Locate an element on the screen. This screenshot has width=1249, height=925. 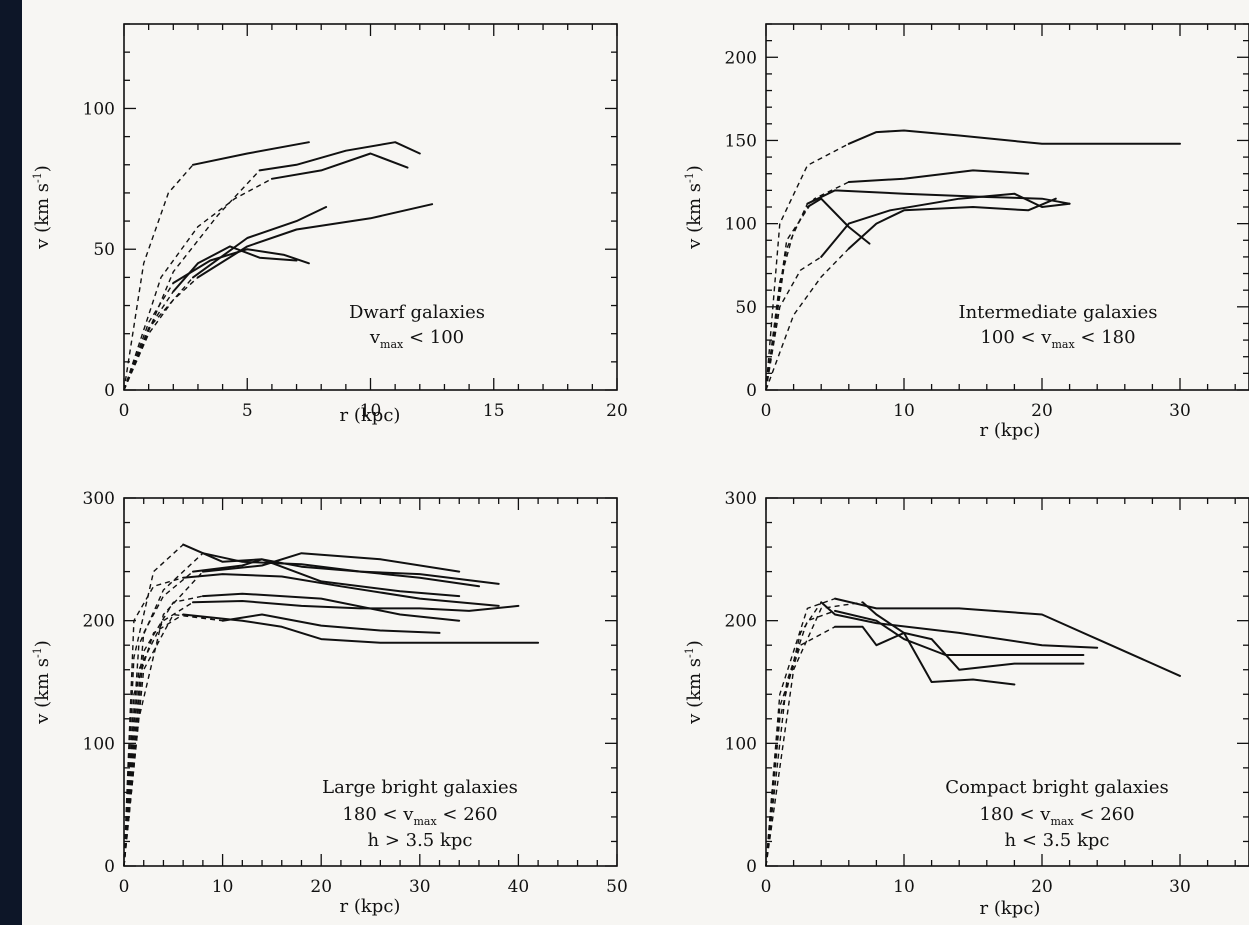
panel-compact-bright-curves is located at coordinates (973, 732).